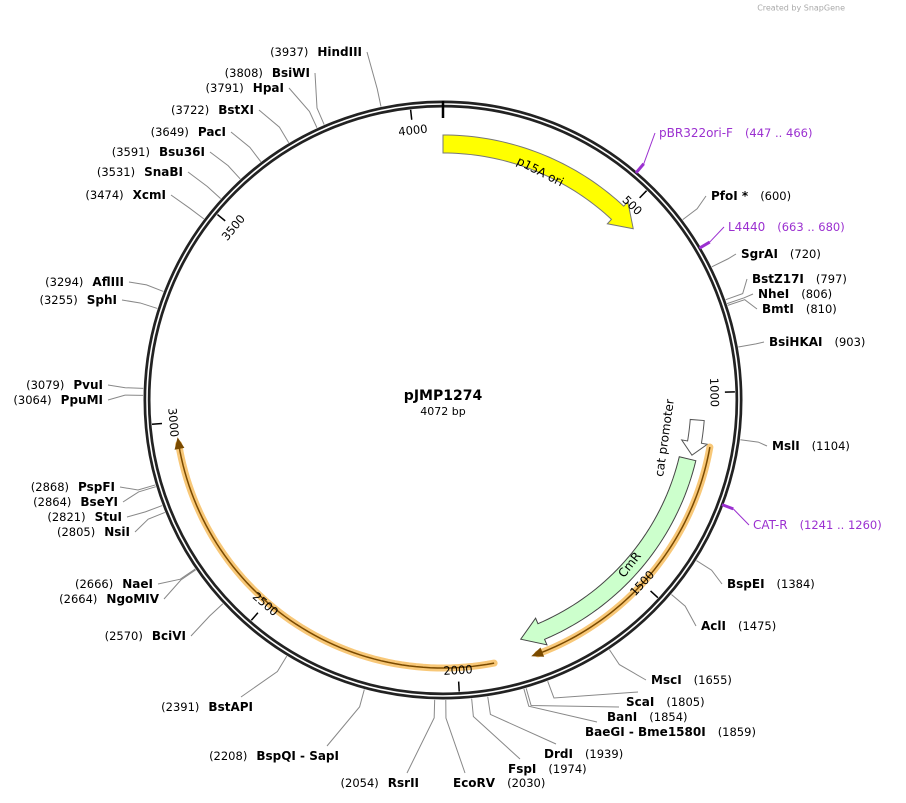 The height and width of the screenshot is (803, 906). Describe the element at coordinates (96, 487) in the screenshot. I see `enzyme-name: PspFI` at that location.